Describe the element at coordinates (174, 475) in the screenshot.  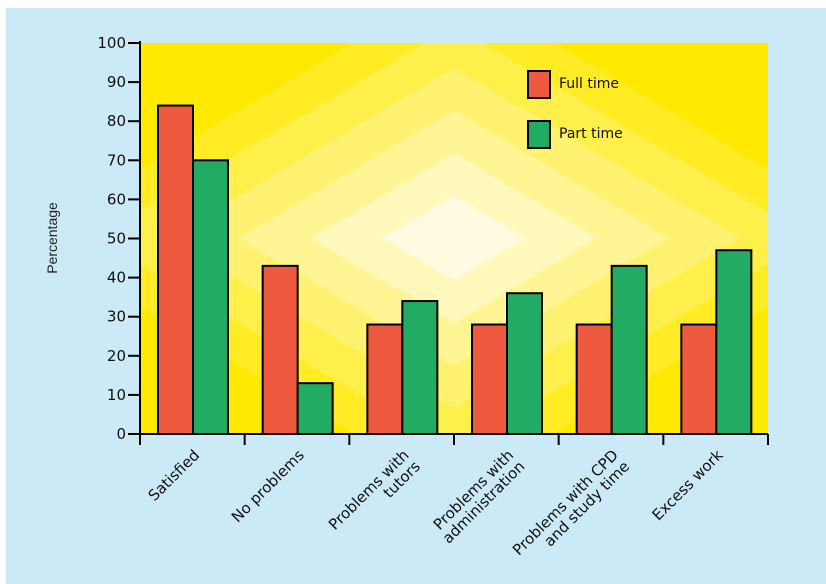
I see `x-tick-label: Satisfied` at that location.